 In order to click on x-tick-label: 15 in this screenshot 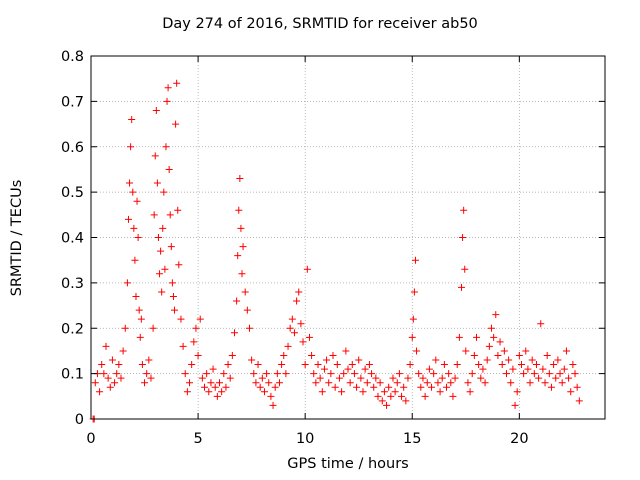, I will do `click(412, 439)`.